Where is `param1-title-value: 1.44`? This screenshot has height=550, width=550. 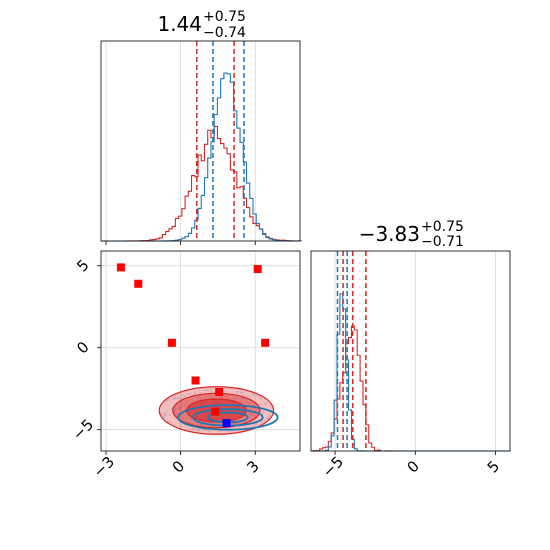 param1-title-value: 1.44 is located at coordinates (179, 24).